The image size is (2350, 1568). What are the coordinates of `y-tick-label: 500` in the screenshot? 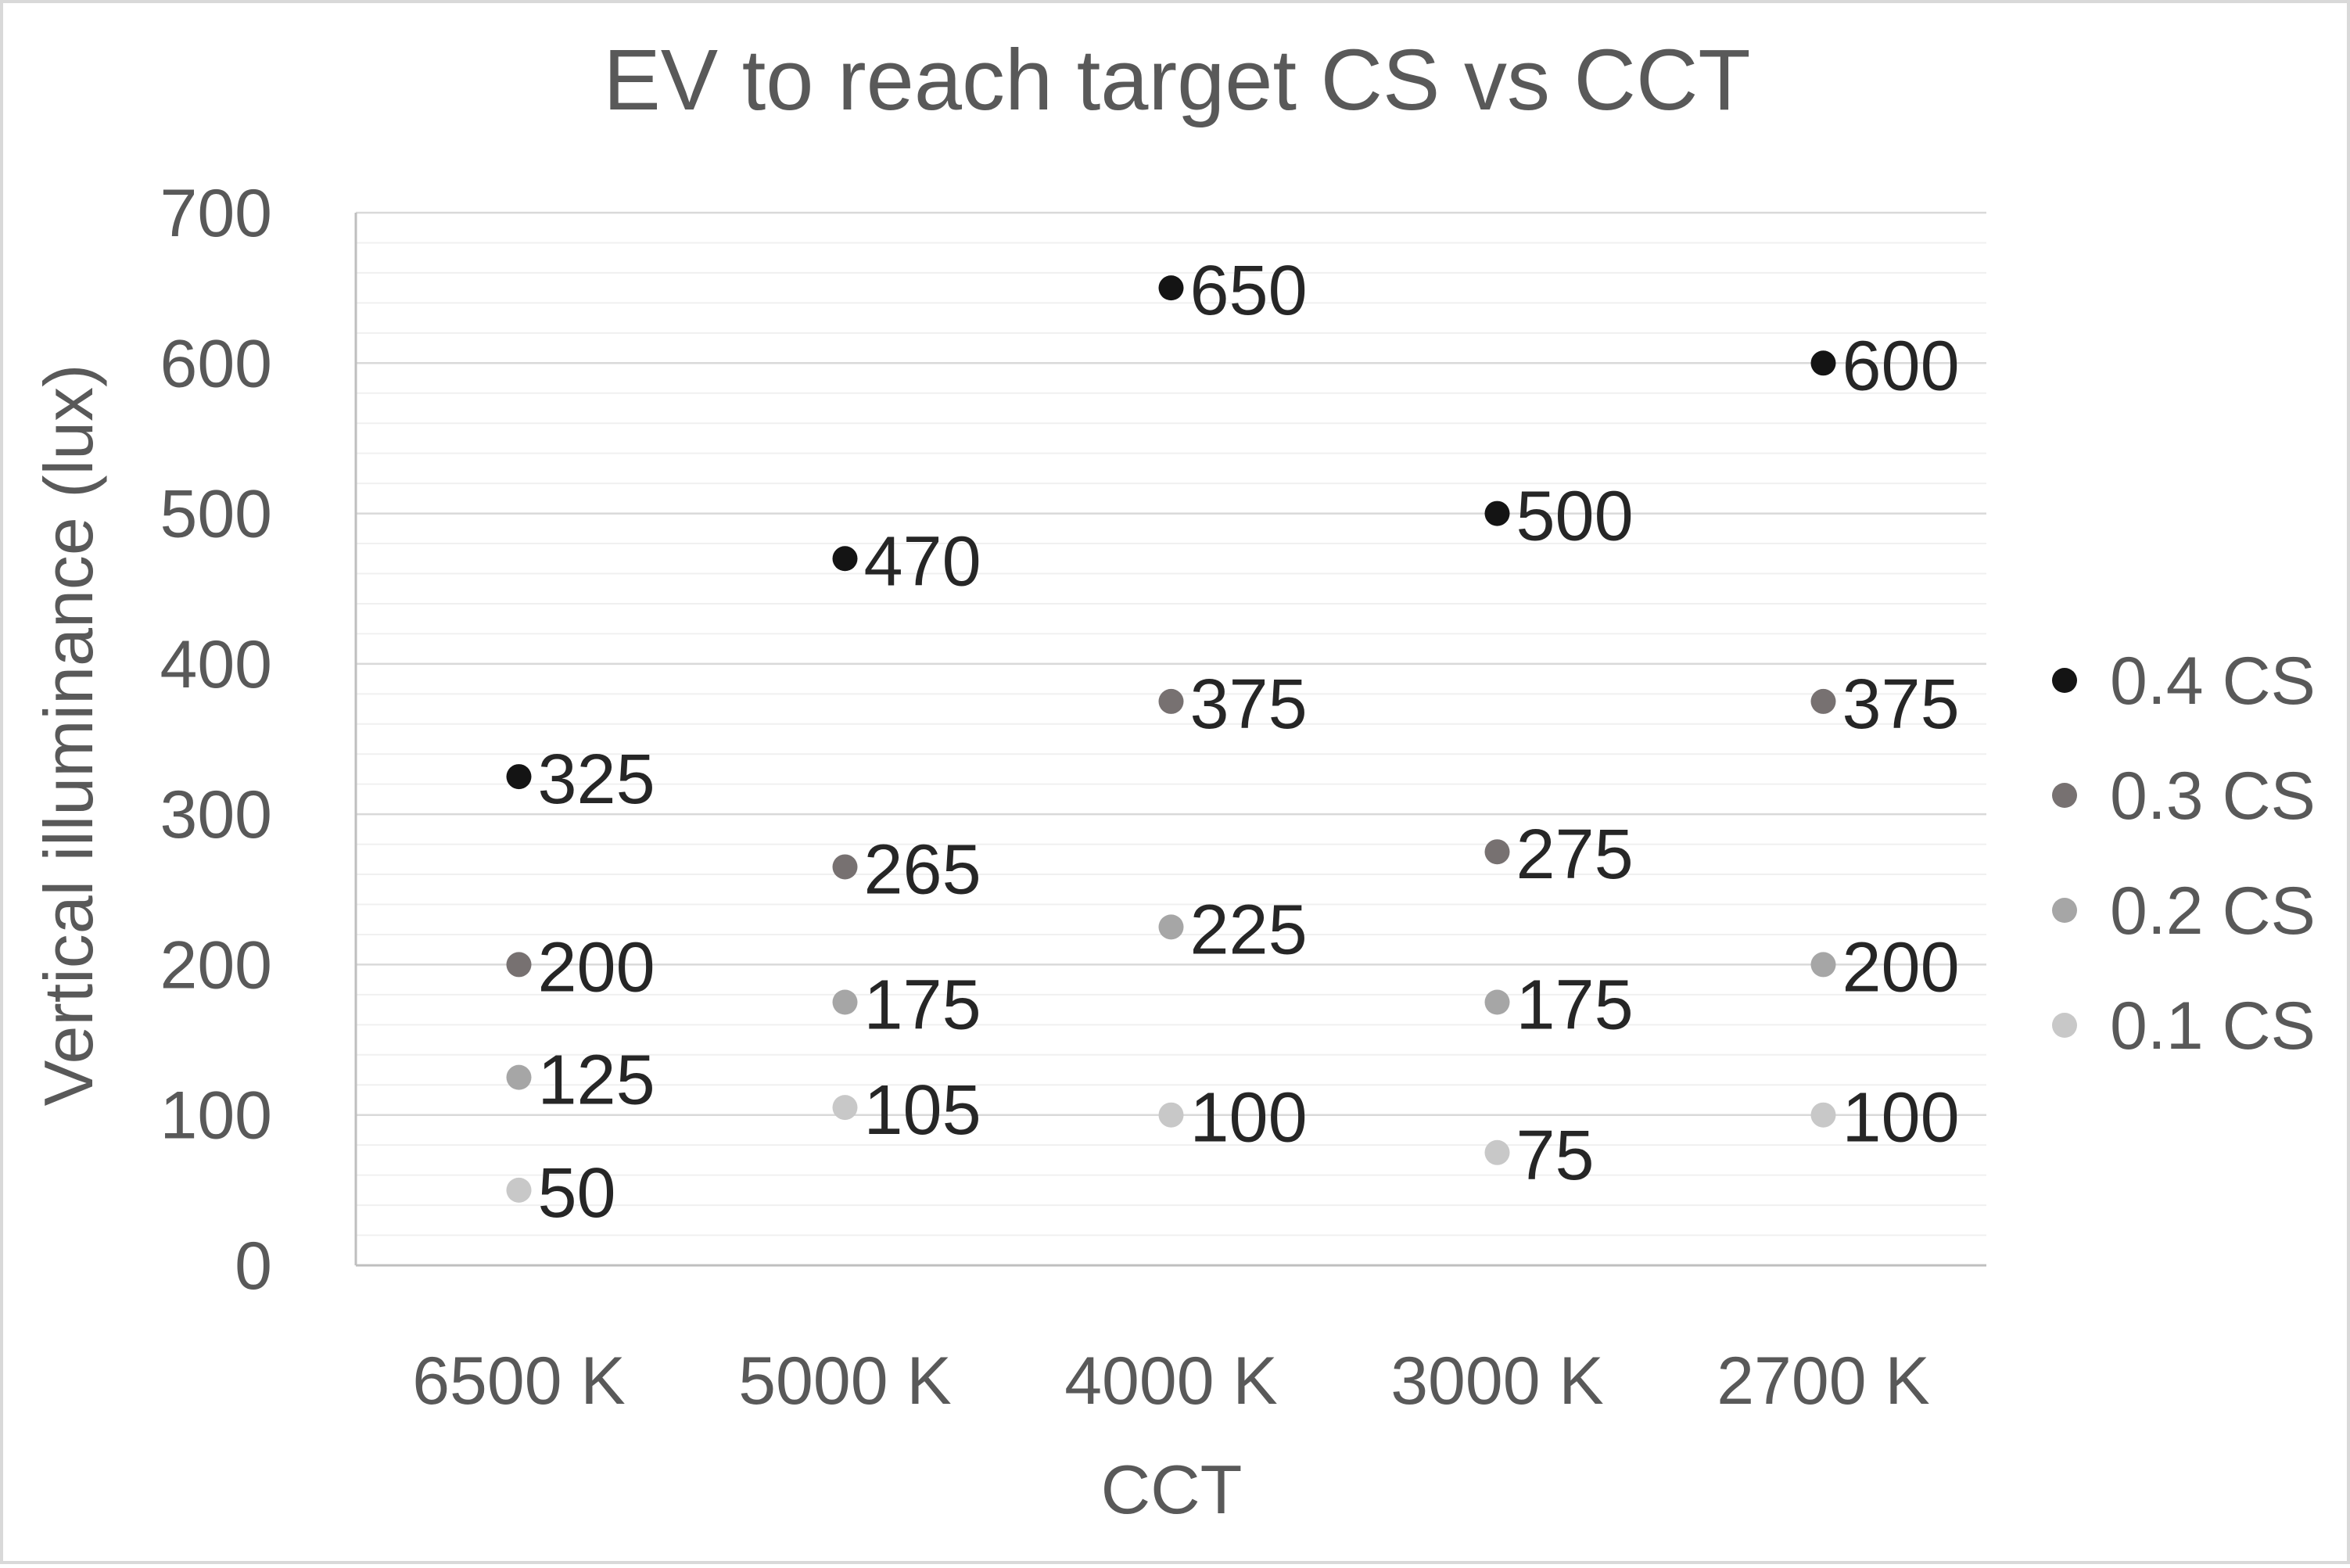 It's located at (216, 514).